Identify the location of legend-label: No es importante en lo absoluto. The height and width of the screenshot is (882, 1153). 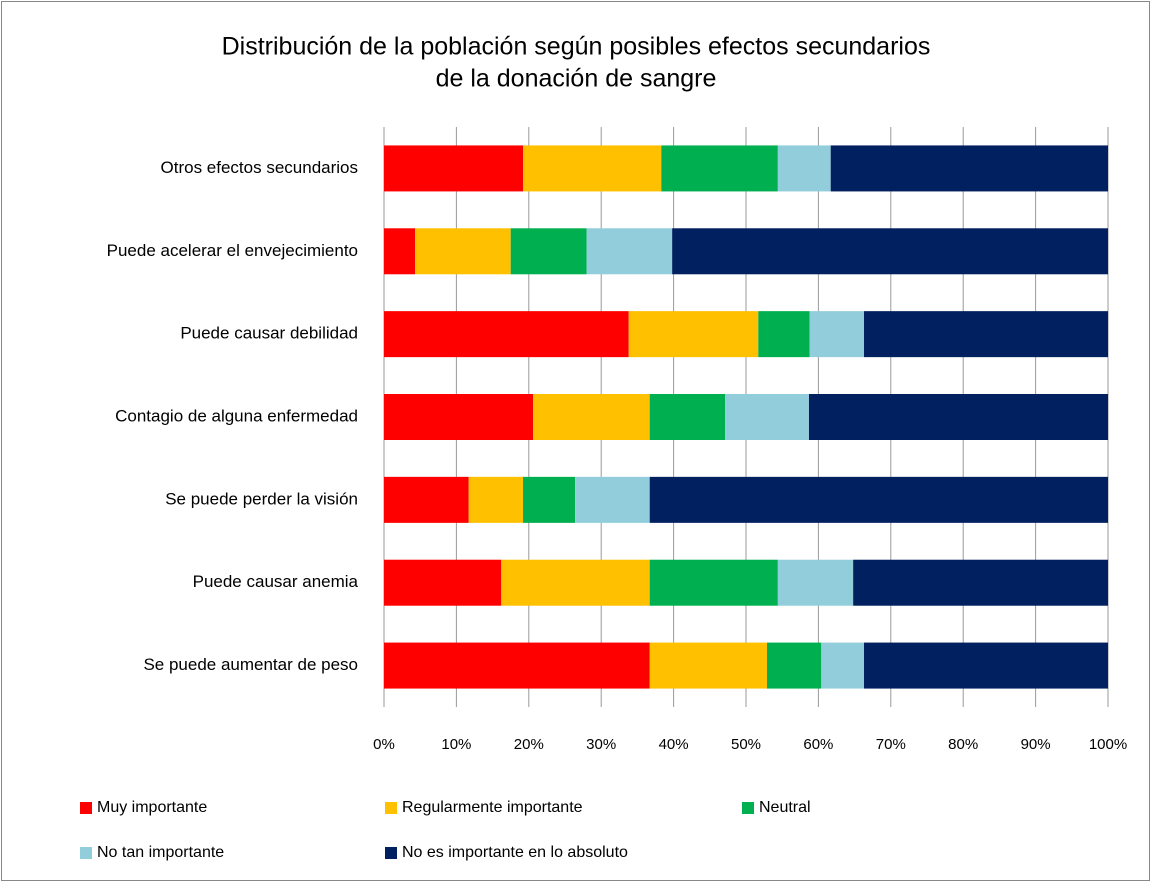
(515, 852).